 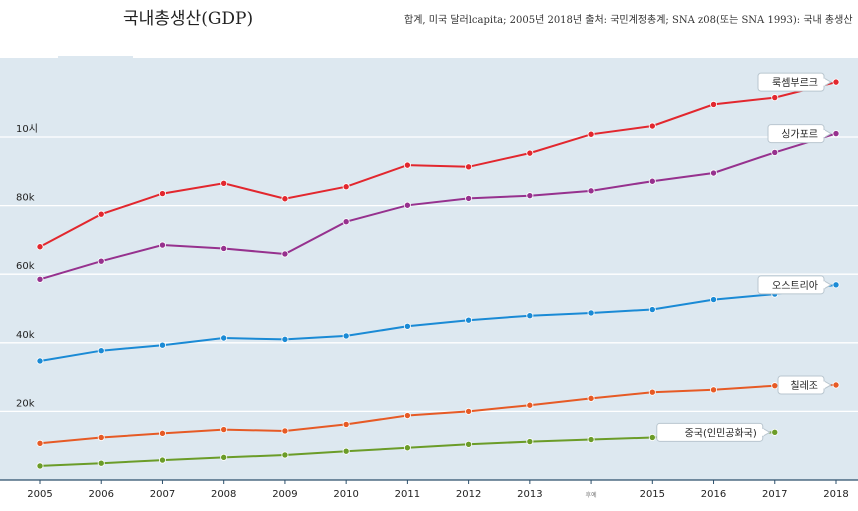 What do you see at coordinates (101, 494) in the screenshot?
I see `x-tick-label: 2006` at bounding box center [101, 494].